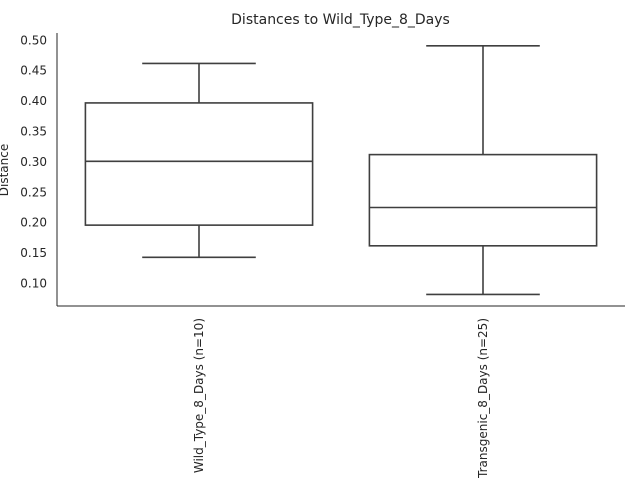 The width and height of the screenshot is (640, 480). Describe the element at coordinates (33, 284) in the screenshot. I see `y-tick-label: 0.10` at that location.